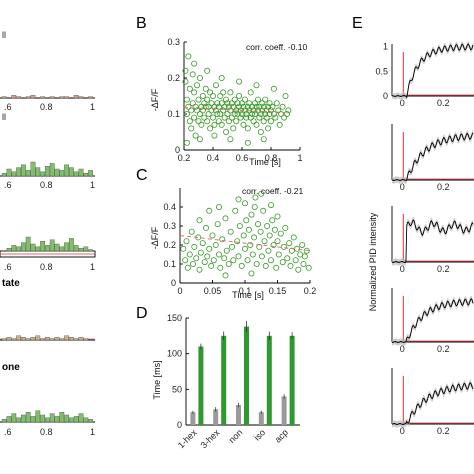  Describe the element at coordinates (433, 71) in the screenshot. I see `error-band` at that location.